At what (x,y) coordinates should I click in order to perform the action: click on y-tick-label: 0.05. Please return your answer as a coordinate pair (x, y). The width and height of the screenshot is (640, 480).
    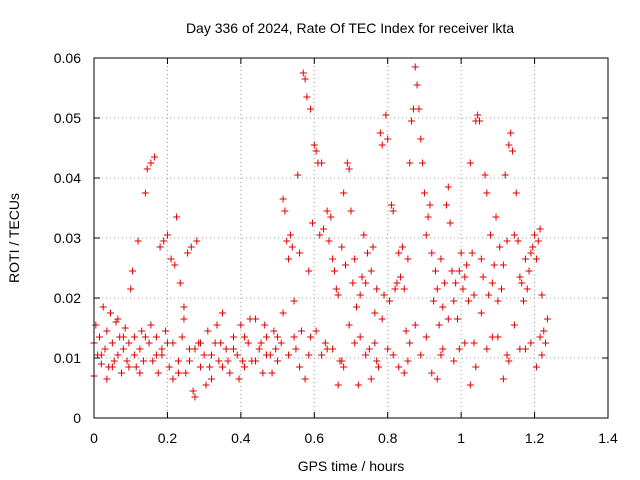
    Looking at the image, I should click on (67, 118).